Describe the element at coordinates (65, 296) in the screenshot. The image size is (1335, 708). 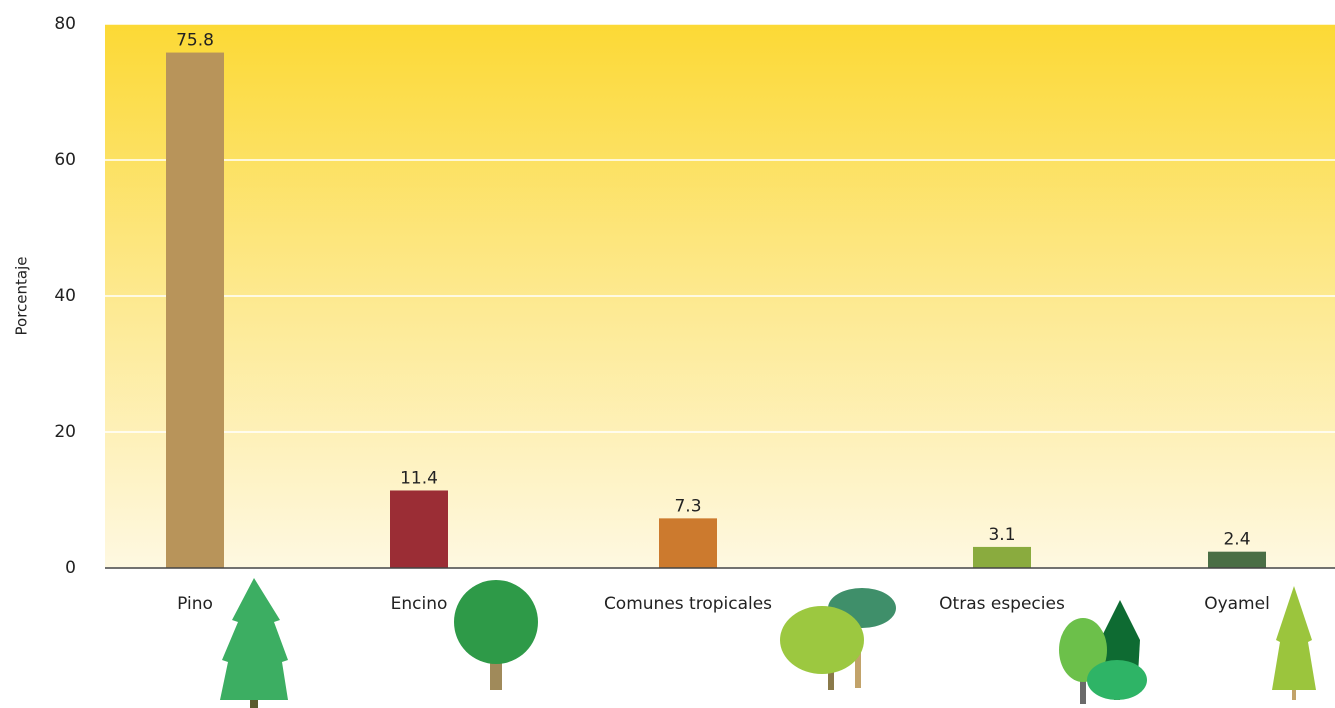
I see `y-tick-label: 40` at that location.